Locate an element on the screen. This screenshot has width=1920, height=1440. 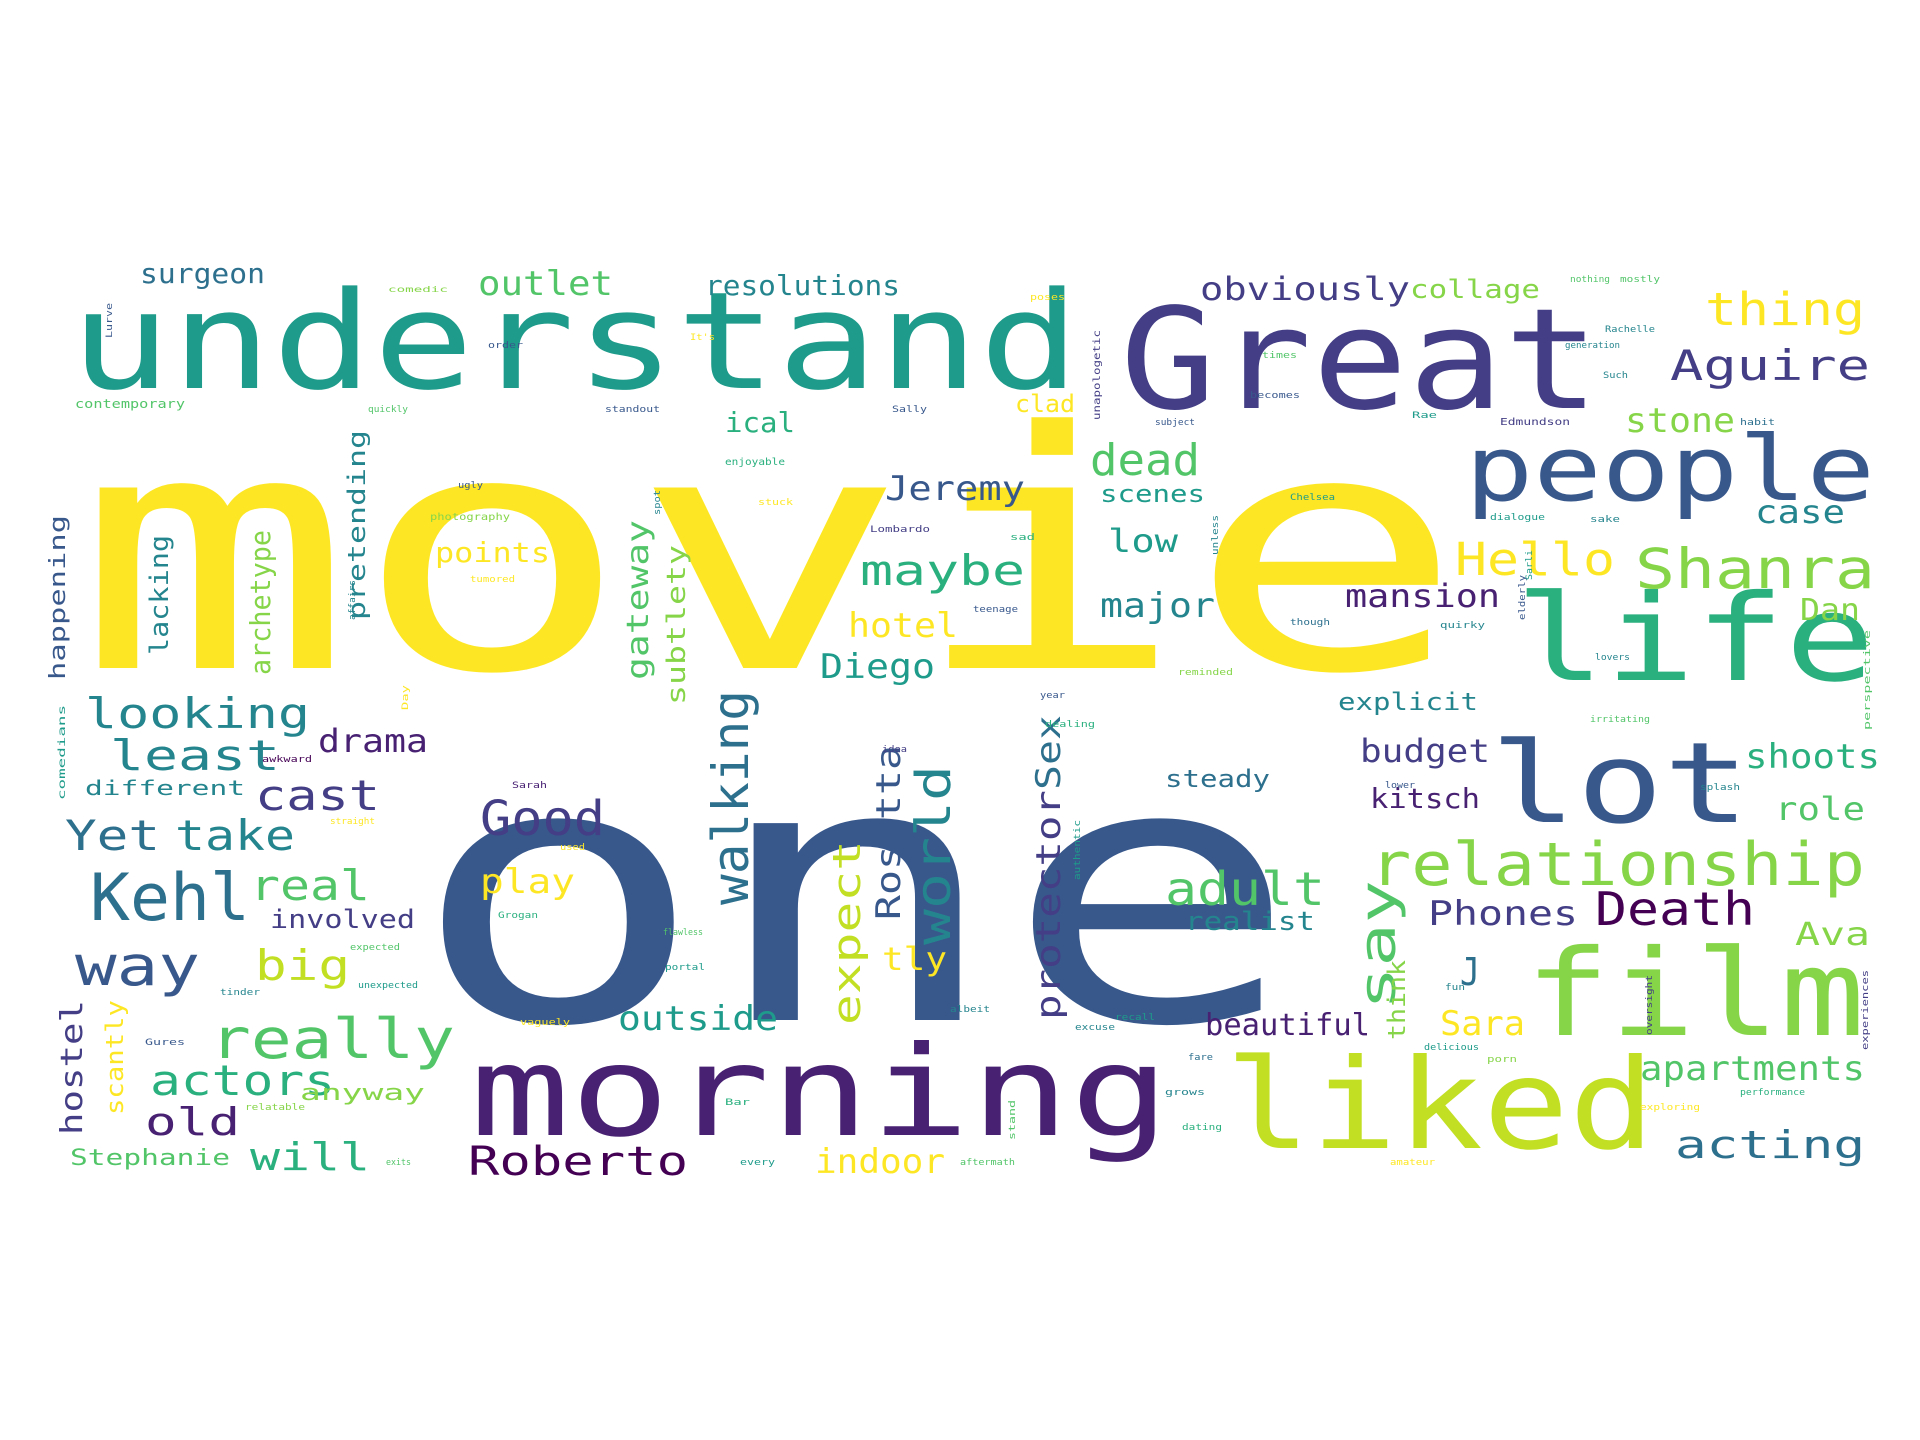
word-oversight: oversight is located at coordinates (1650, 1005).